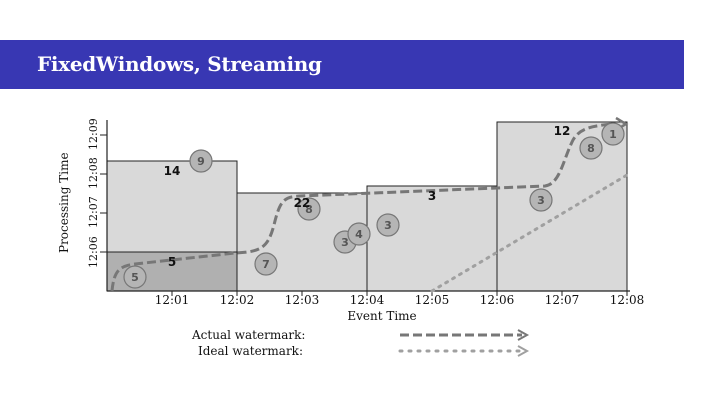 The image size is (720, 405). I want to click on ideal-watermark-line, so click(529, 233).